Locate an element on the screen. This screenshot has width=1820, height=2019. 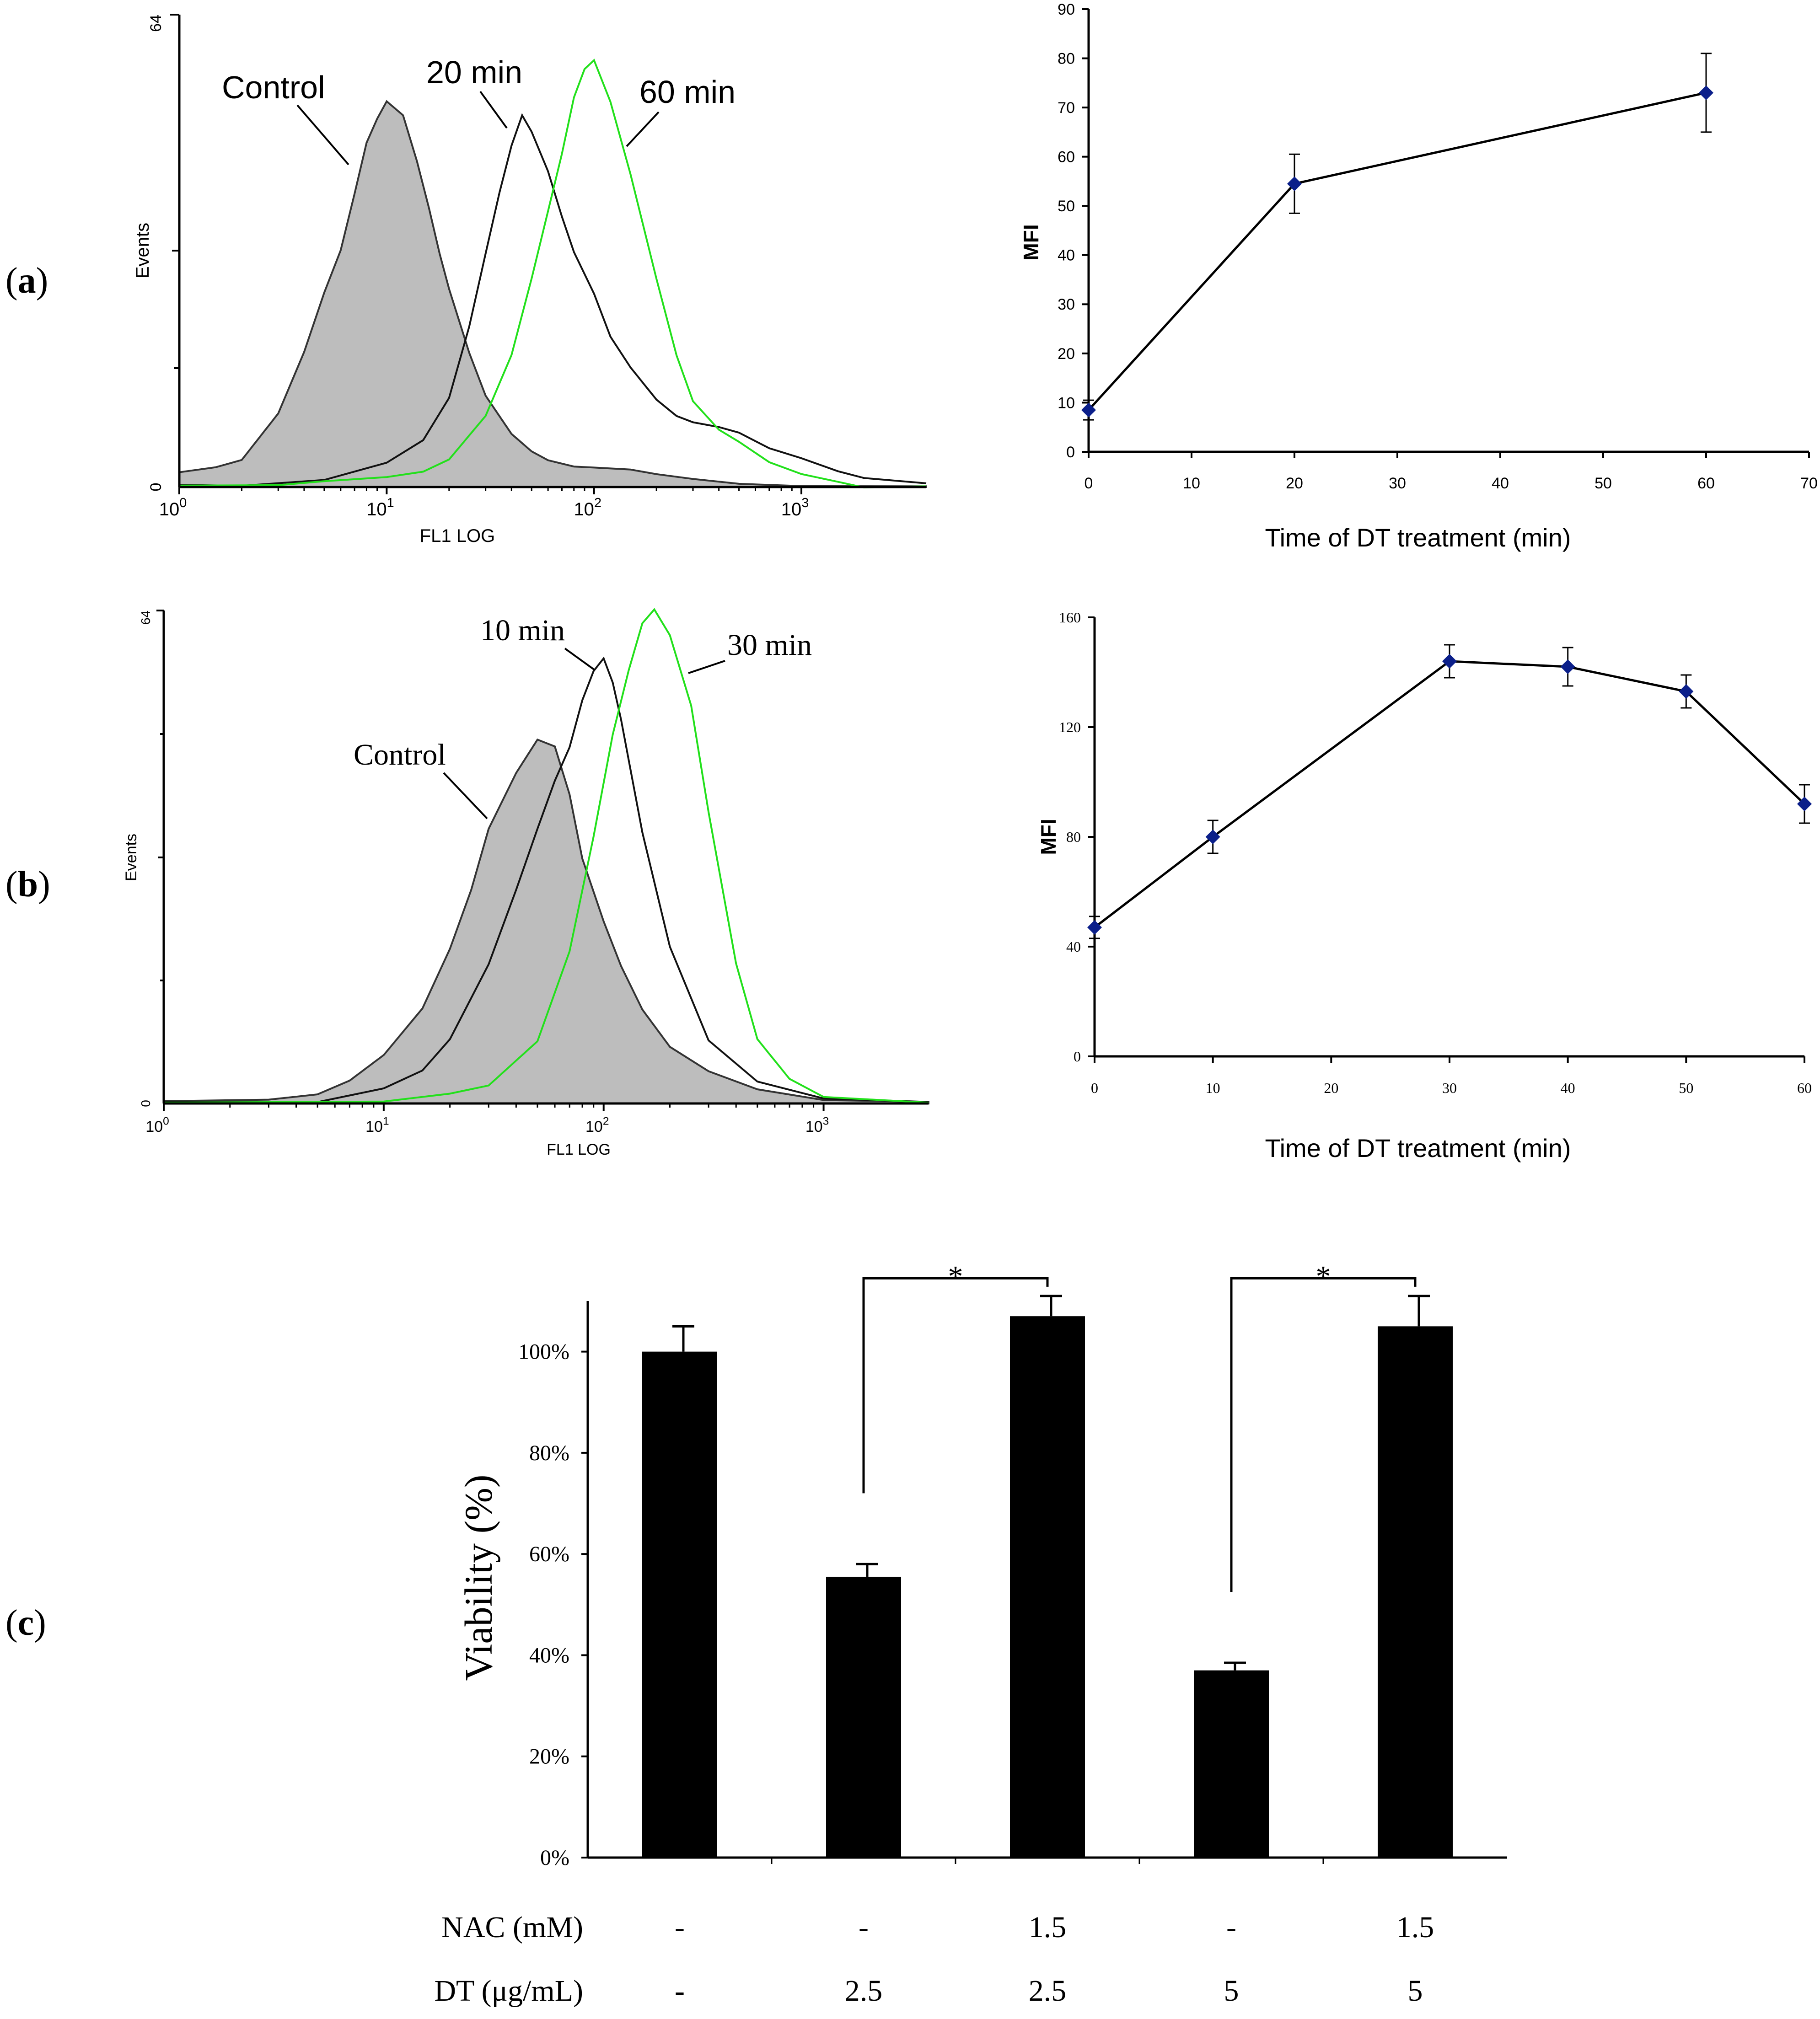
x-tick-label: 10¹ is located at coordinates (377, 1125).